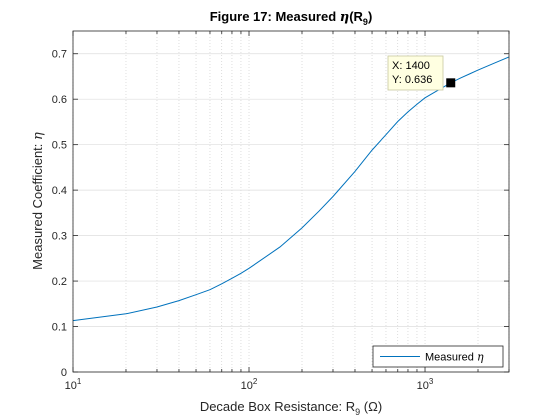 The height and width of the screenshot is (420, 560). I want to click on y-tick-label: 0.5, so click(59, 146).